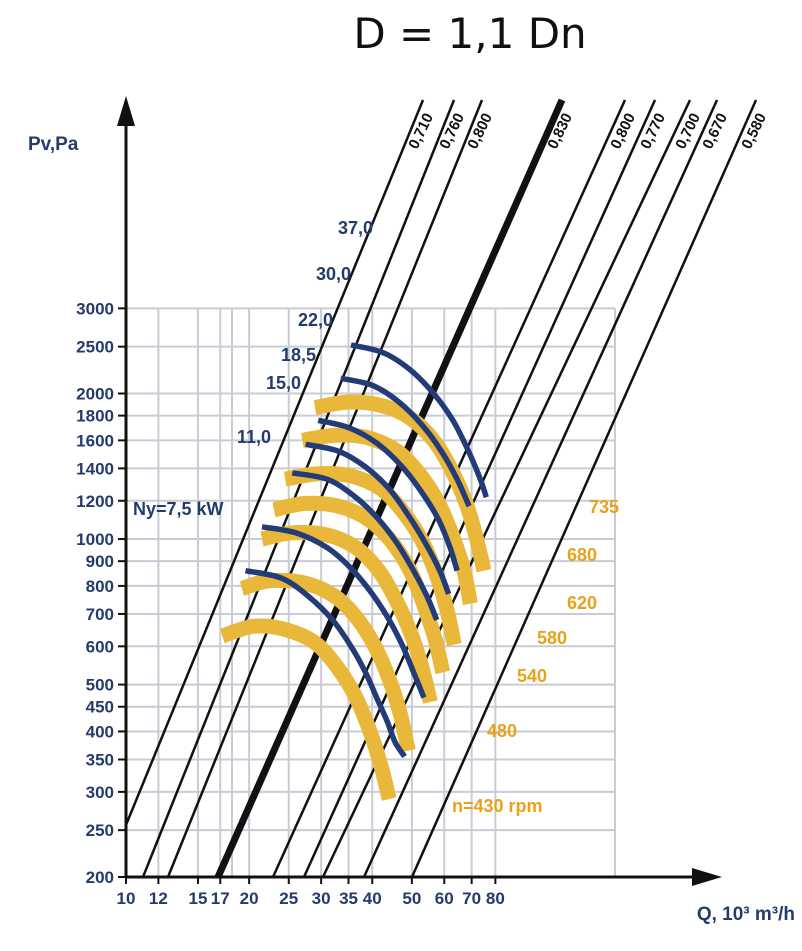 The width and height of the screenshot is (802, 951). I want to click on x-tick-label: 15, so click(198, 898).